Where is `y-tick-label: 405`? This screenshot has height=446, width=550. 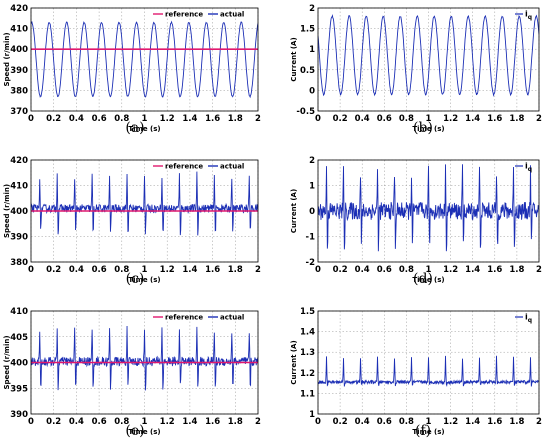 y-tick-label: 405 is located at coordinates (19, 338).